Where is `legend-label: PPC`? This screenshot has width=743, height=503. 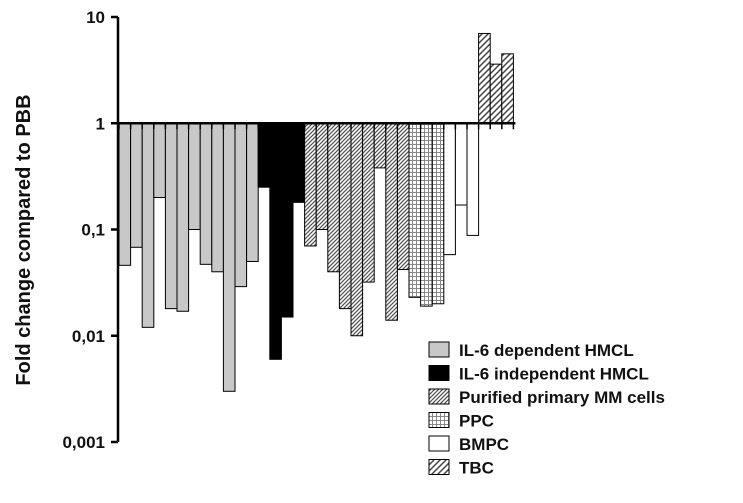
legend-label: PPC is located at coordinates (476, 421).